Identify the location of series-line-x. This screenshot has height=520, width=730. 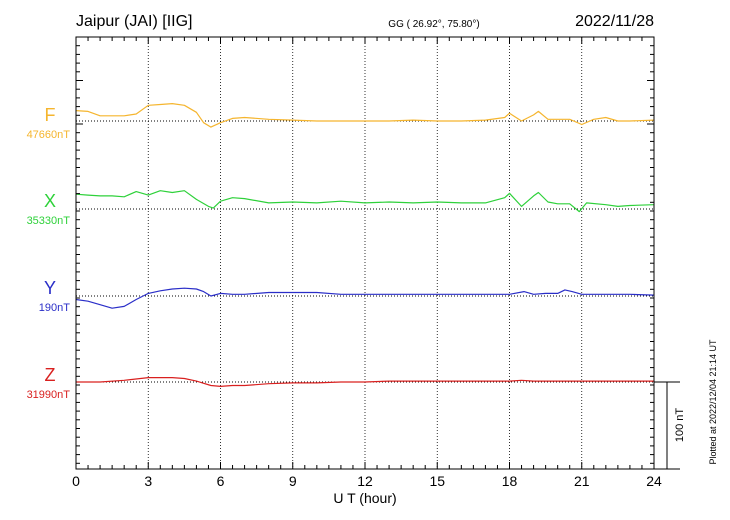
(365, 201).